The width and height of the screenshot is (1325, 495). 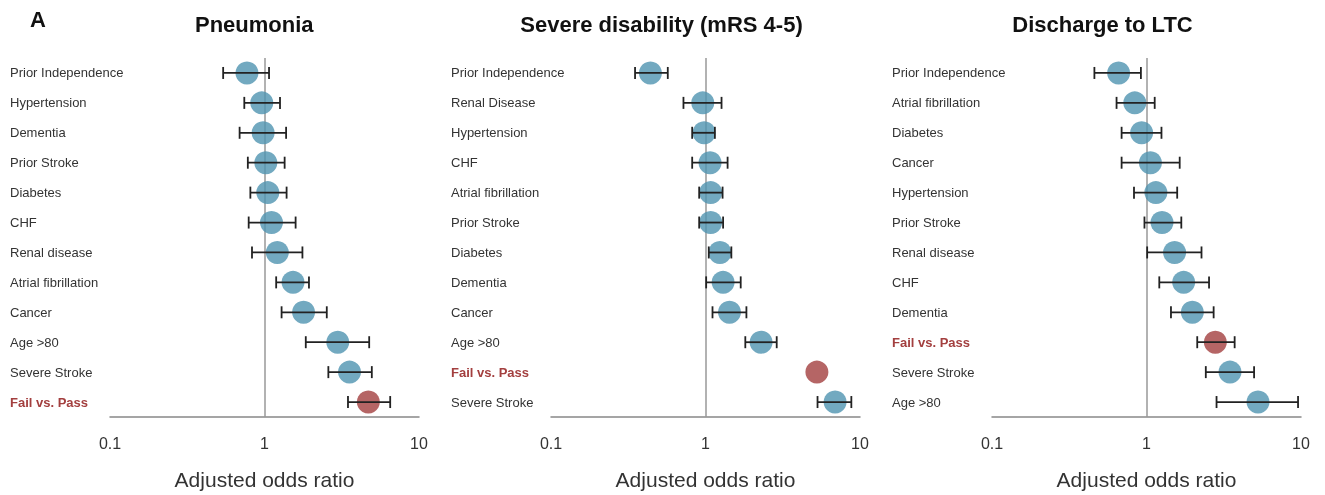 I want to click on text: A, so click(x=38, y=19).